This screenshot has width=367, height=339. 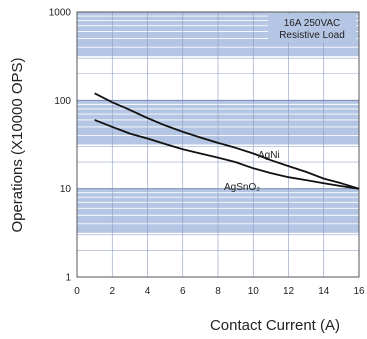 I want to click on y-tick-label: 1000, so click(x=60, y=13).